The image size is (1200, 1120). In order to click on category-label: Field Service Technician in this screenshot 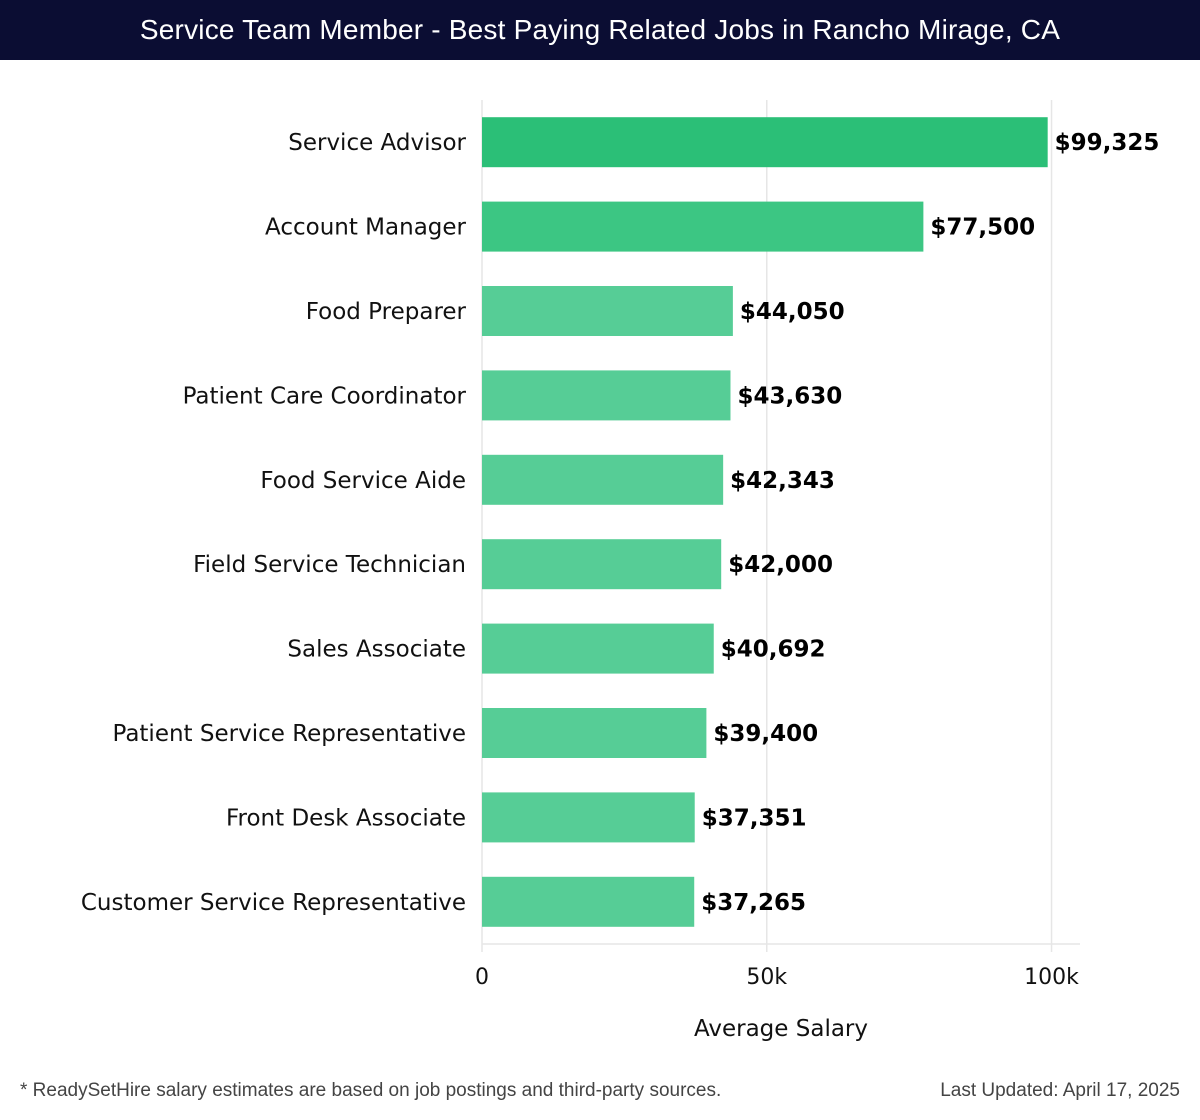, I will do `click(329, 565)`.